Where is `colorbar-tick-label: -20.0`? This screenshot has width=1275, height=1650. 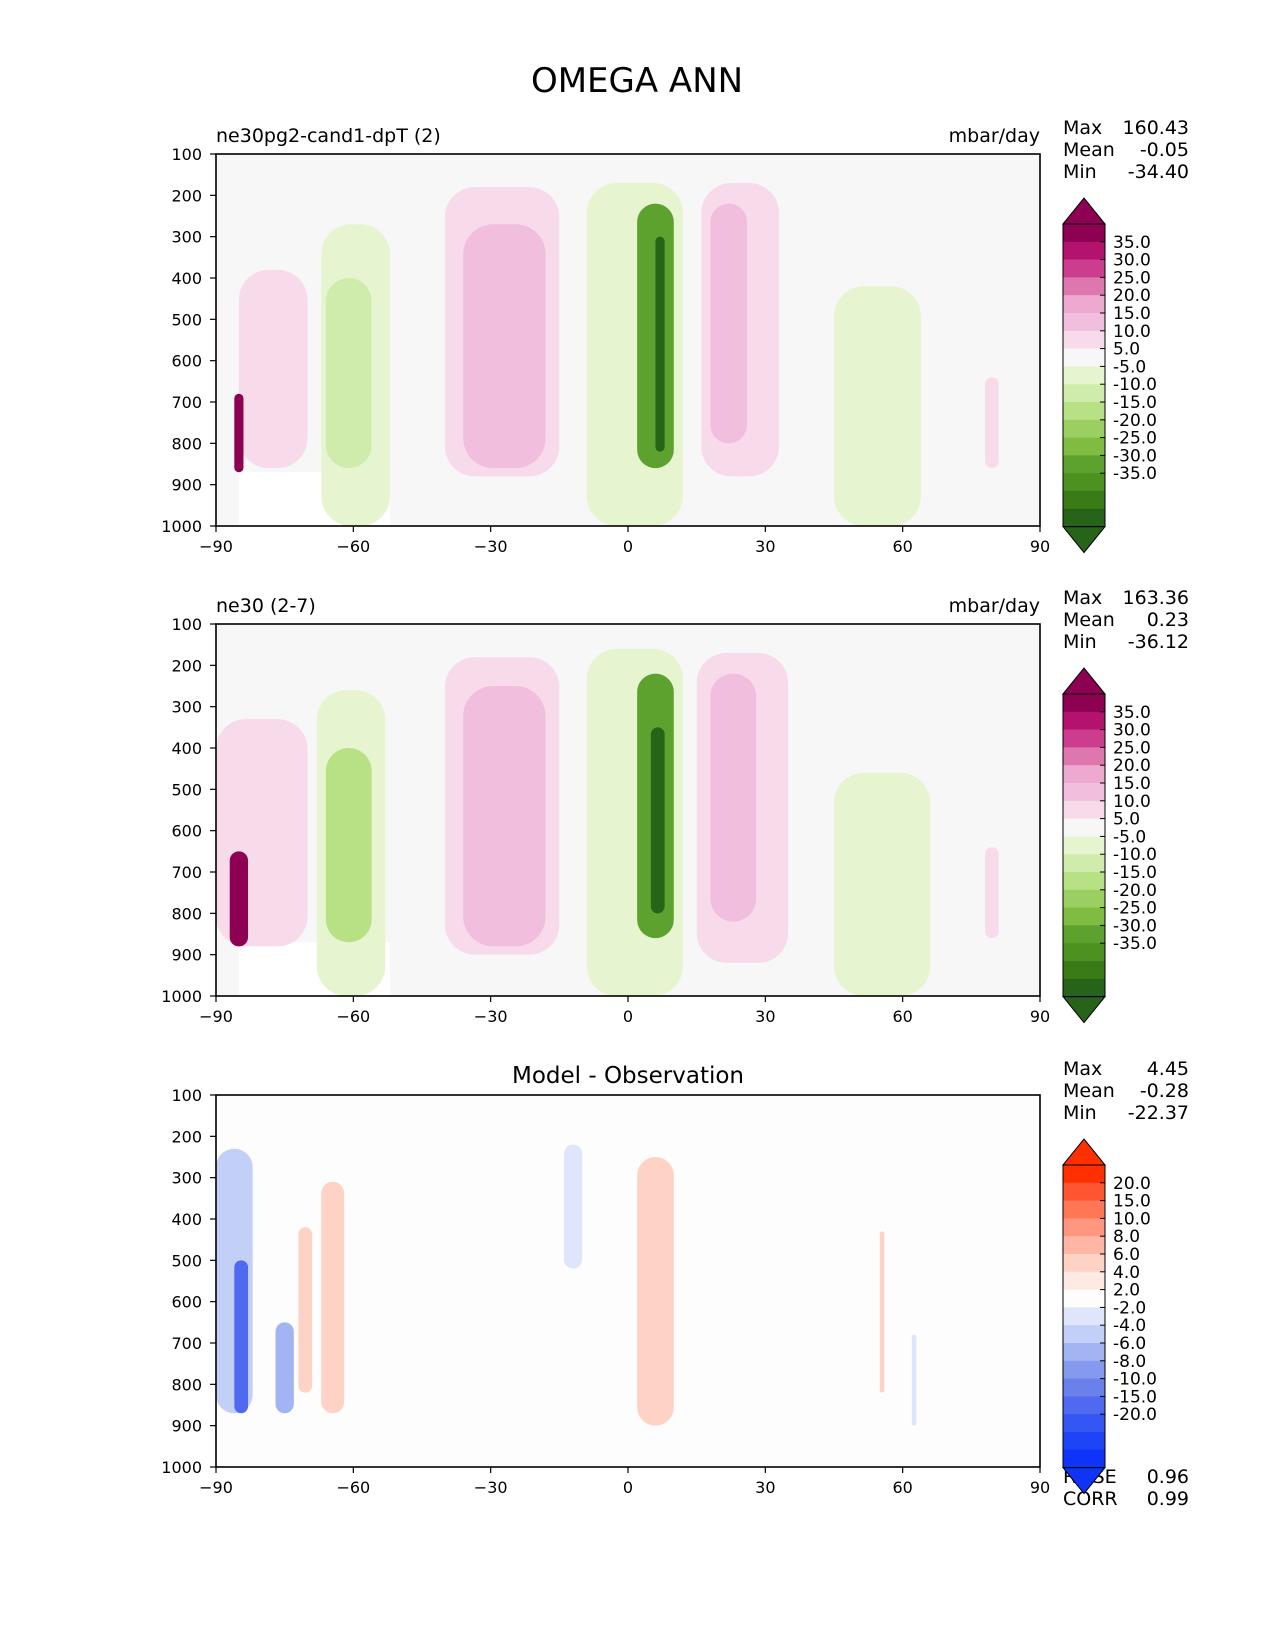 colorbar-tick-label: -20.0 is located at coordinates (1135, 1415).